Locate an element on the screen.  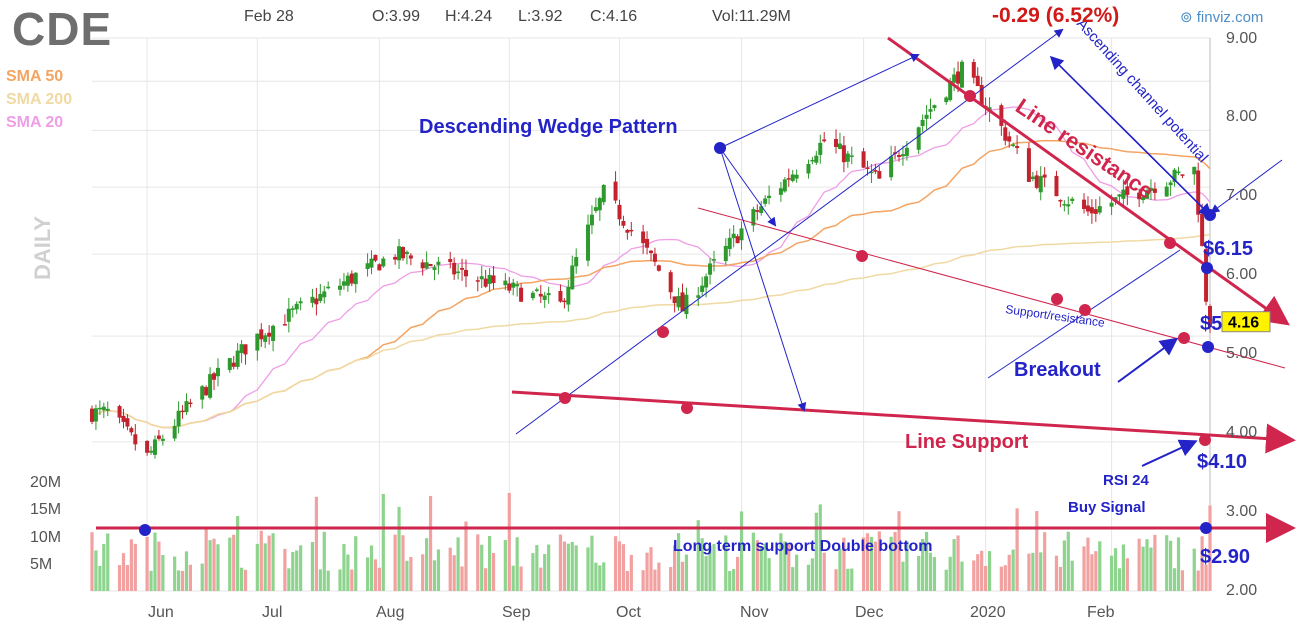
volume-tick-label: 10M is located at coordinates (46, 537).